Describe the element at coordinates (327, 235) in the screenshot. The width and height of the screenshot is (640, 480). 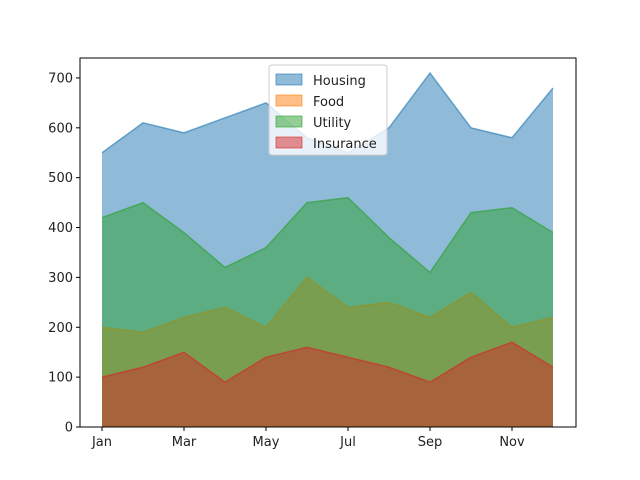
I see `line-utility` at that location.